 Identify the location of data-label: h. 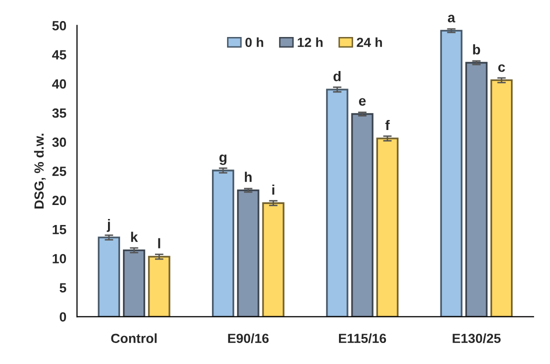
(248, 177).